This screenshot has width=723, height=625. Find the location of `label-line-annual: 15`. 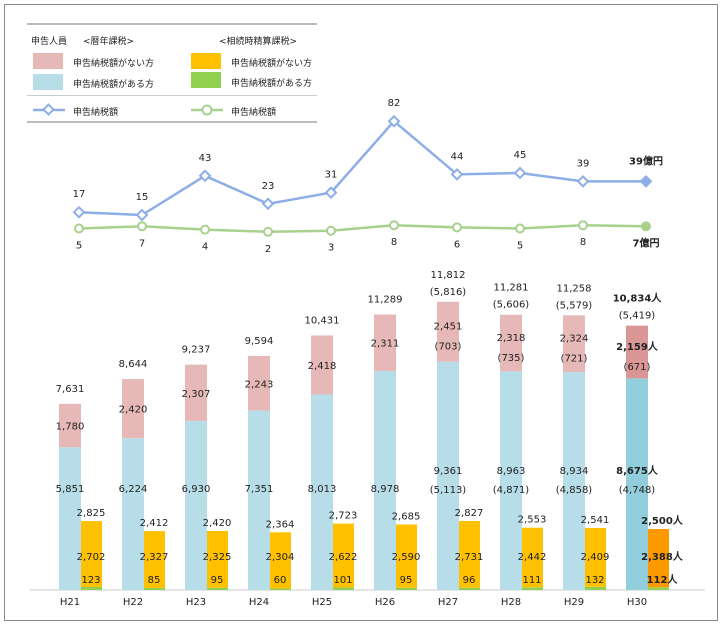

label-line-annual: 15 is located at coordinates (142, 197).